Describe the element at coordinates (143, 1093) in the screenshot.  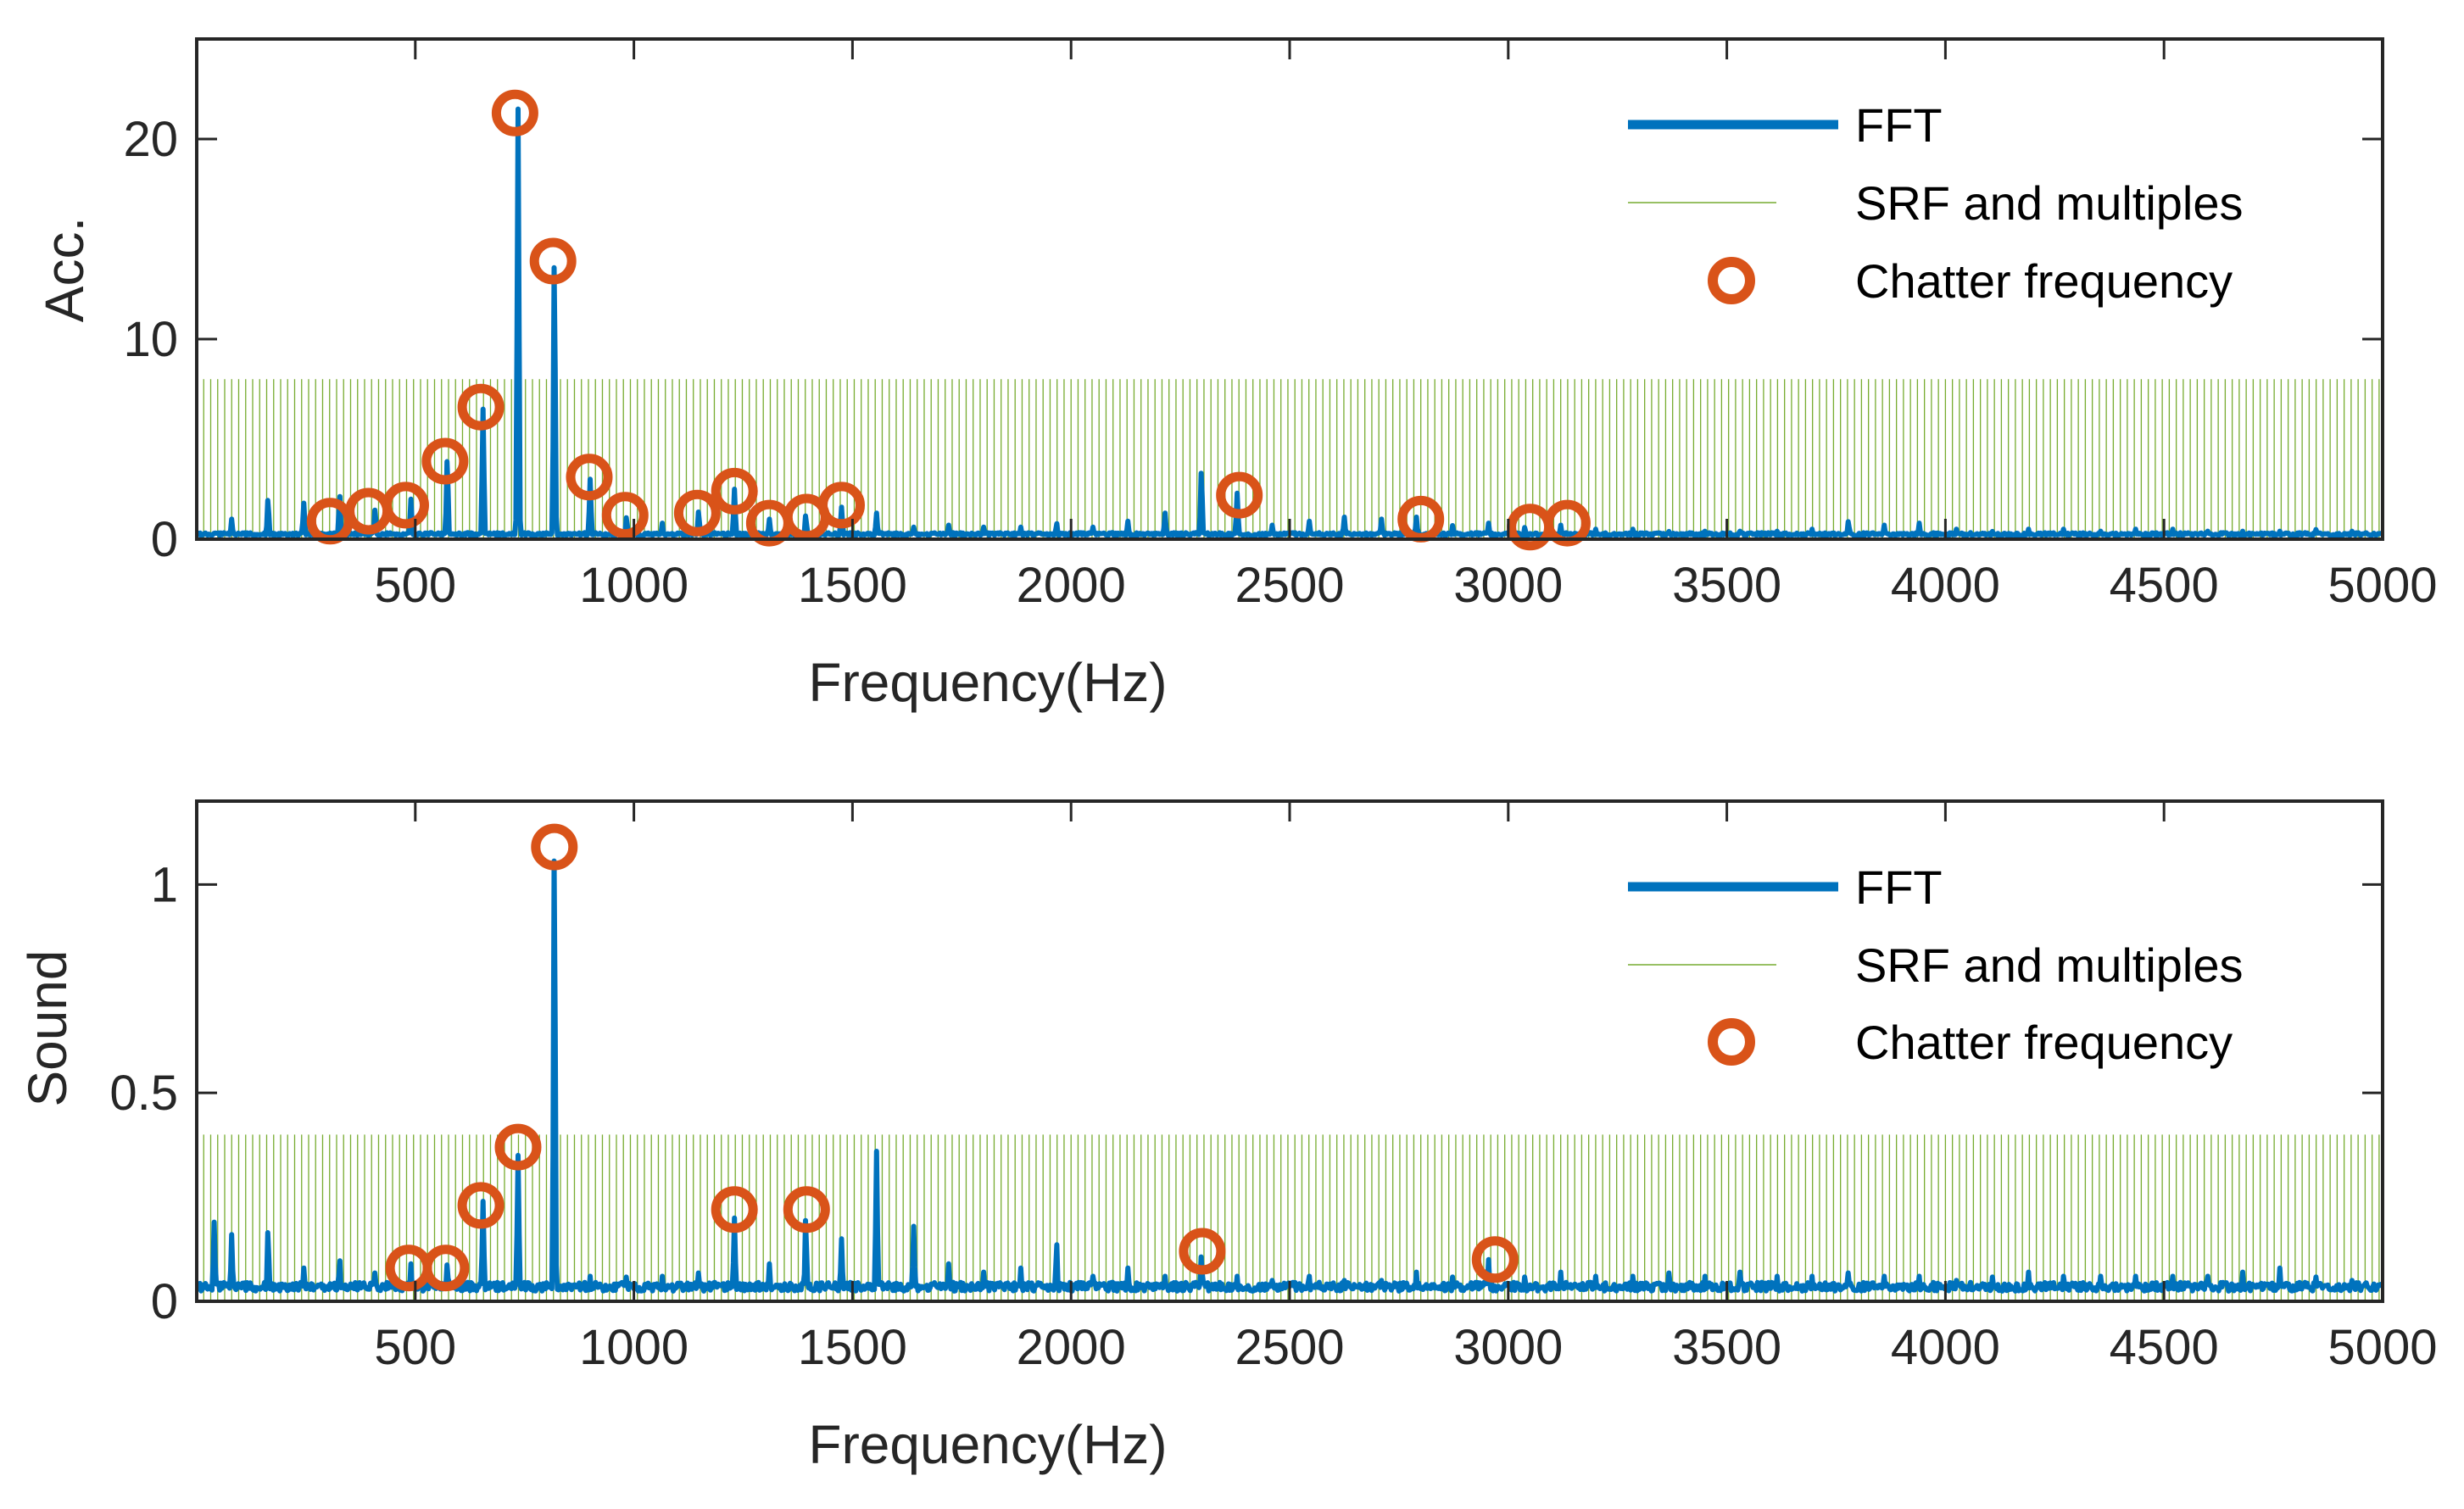
I see `sound-ytick-label: 0.5` at that location.